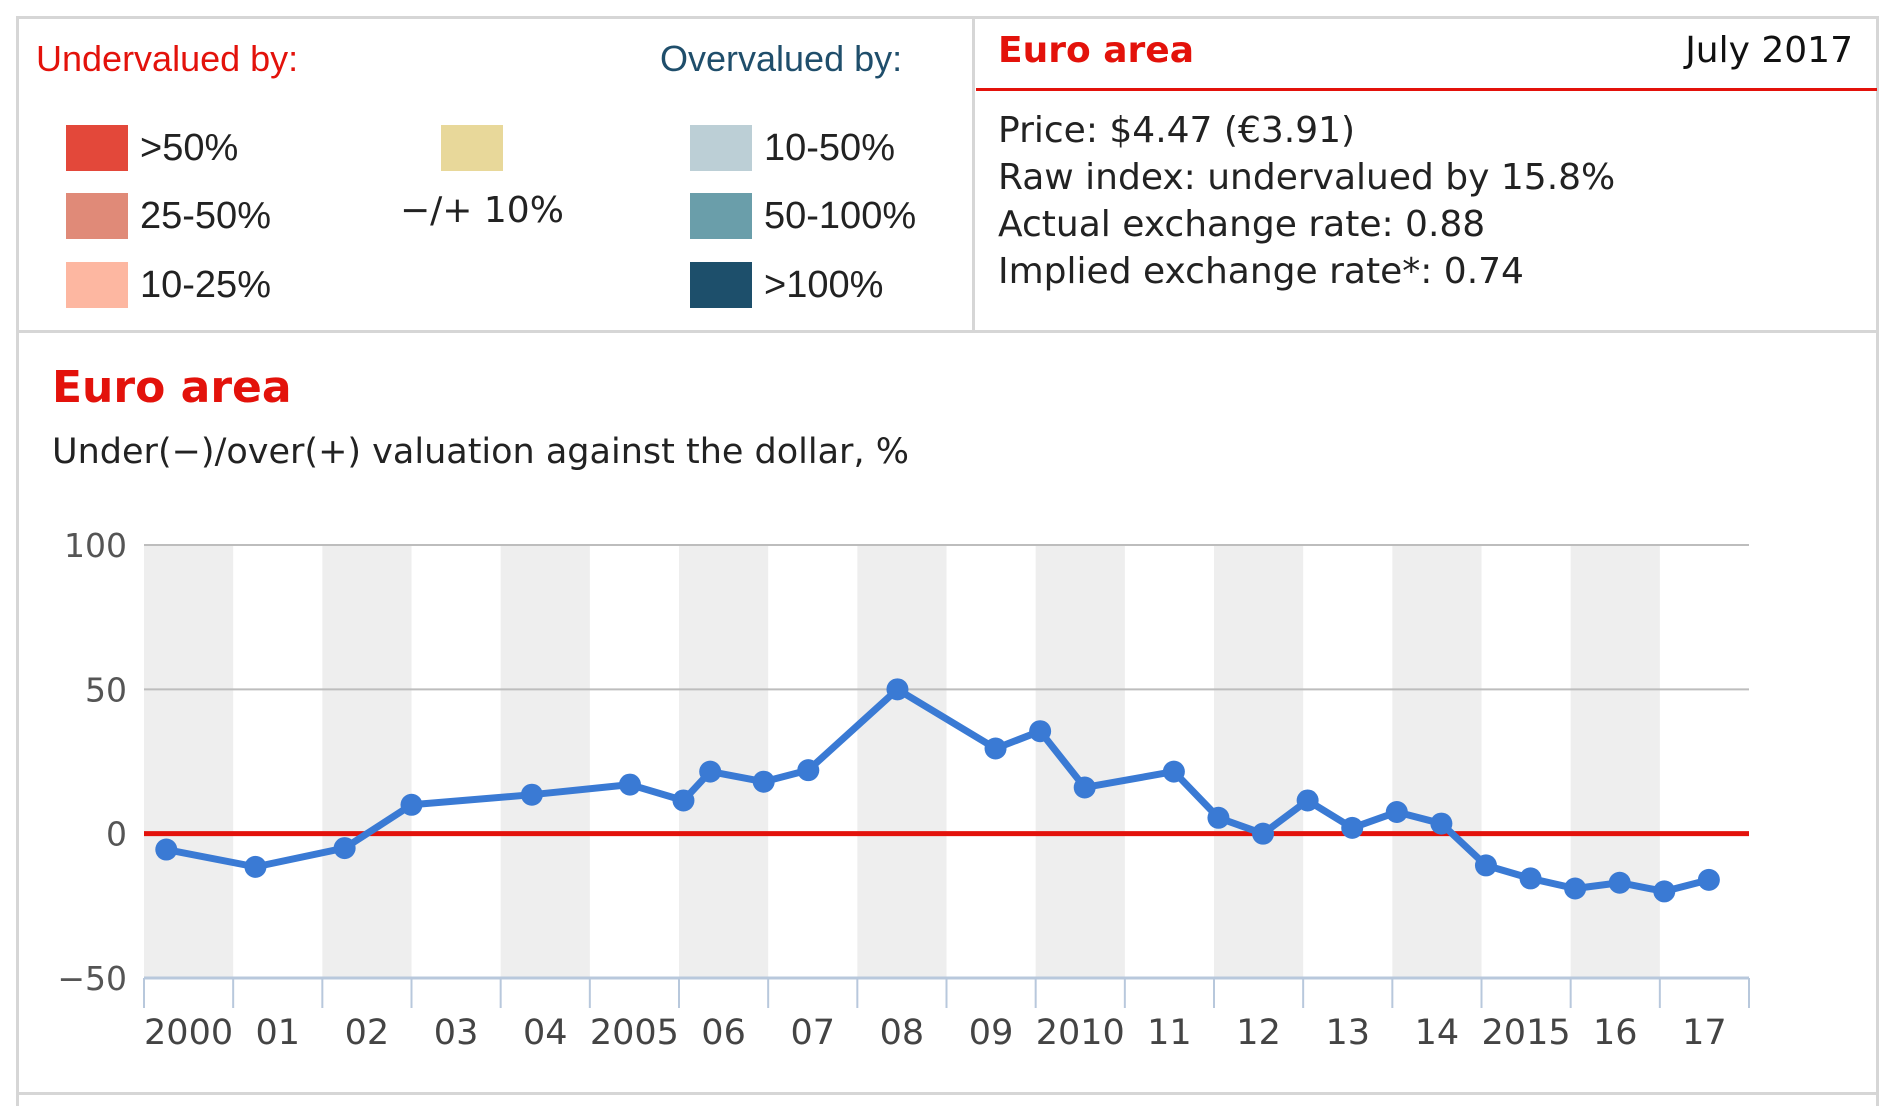 The width and height of the screenshot is (1895, 1106). I want to click on panel-divider, so click(973, 174).